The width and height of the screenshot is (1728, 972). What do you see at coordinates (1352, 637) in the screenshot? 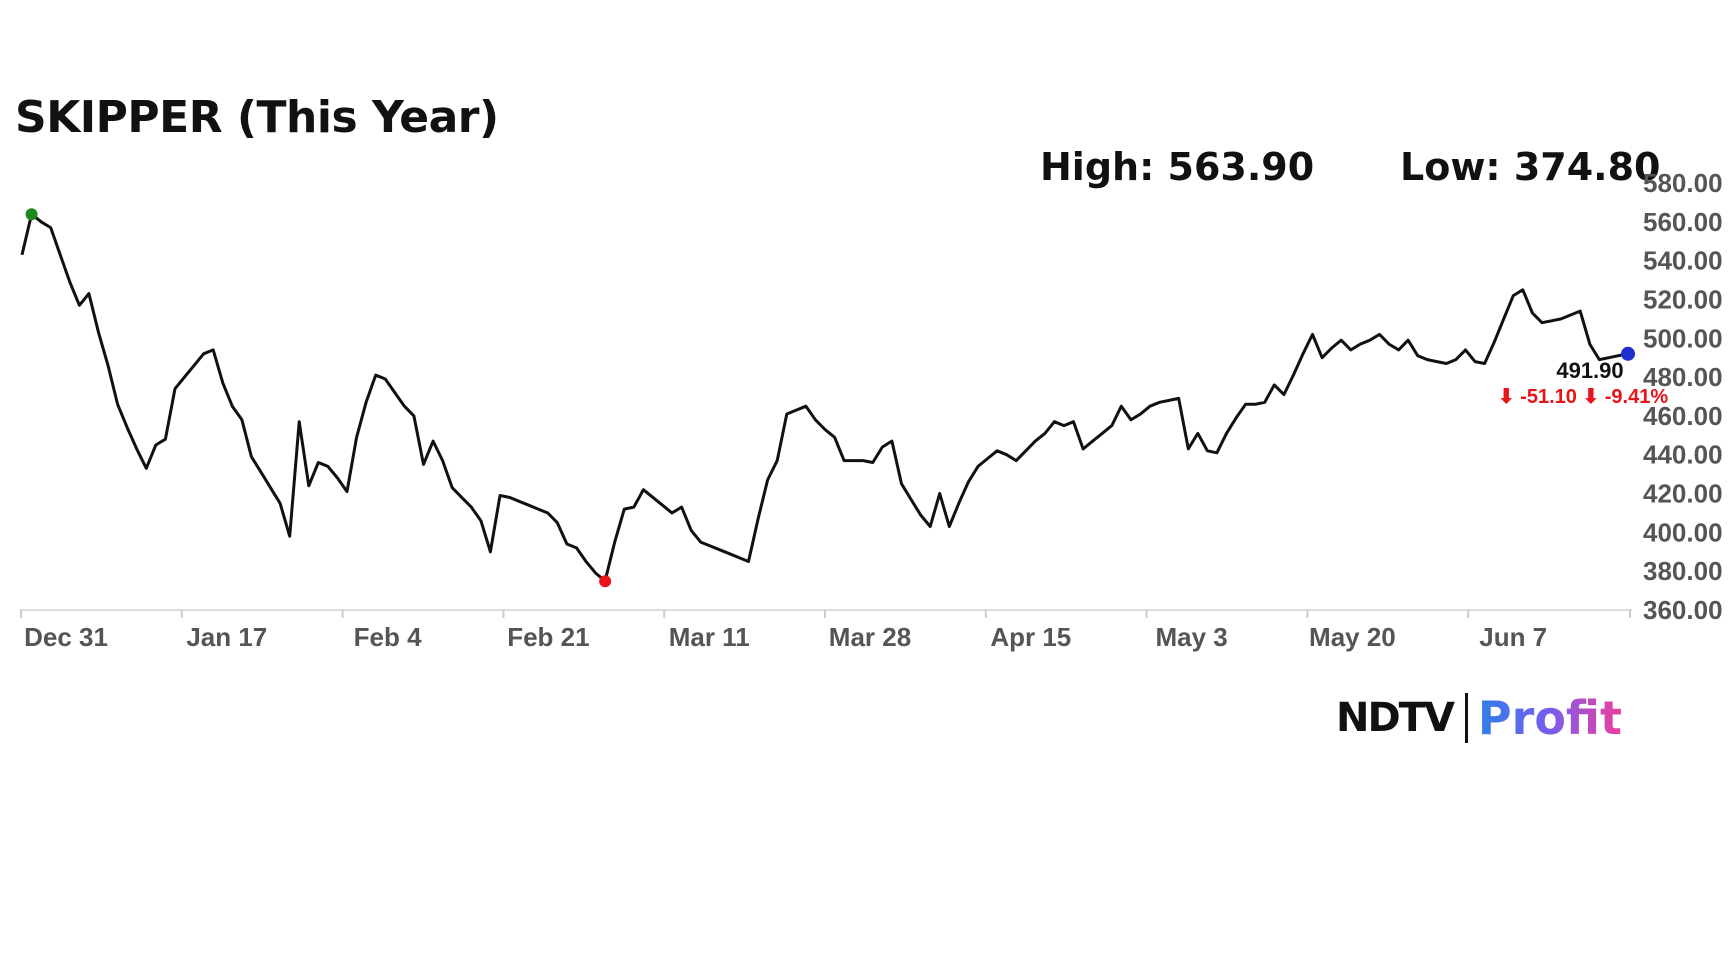
I see `x-tick-label: May 20` at bounding box center [1352, 637].